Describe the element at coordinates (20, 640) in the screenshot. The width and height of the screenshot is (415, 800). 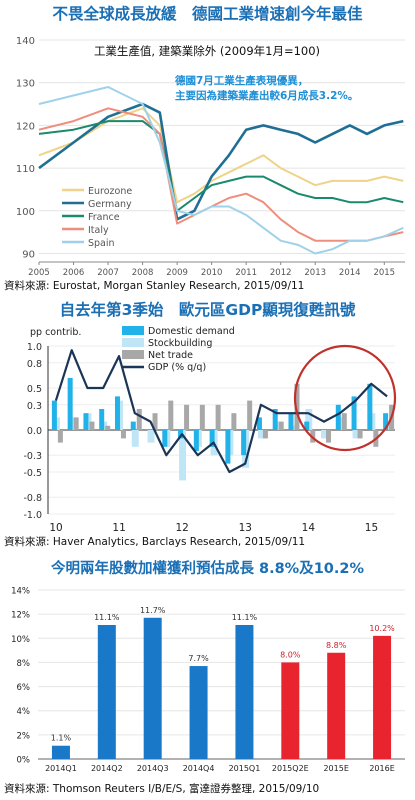
I see `y-tick-label: 10%` at that location.